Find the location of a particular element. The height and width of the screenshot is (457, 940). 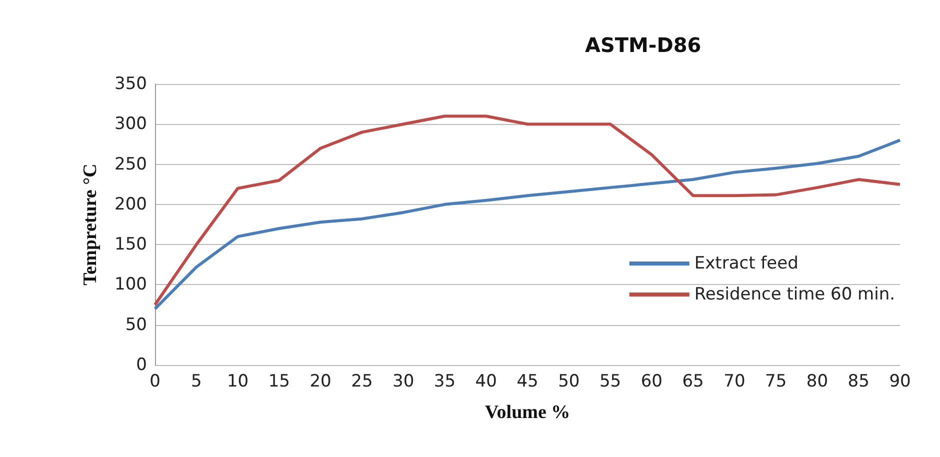

x-tick-label: 5 is located at coordinates (196, 382).